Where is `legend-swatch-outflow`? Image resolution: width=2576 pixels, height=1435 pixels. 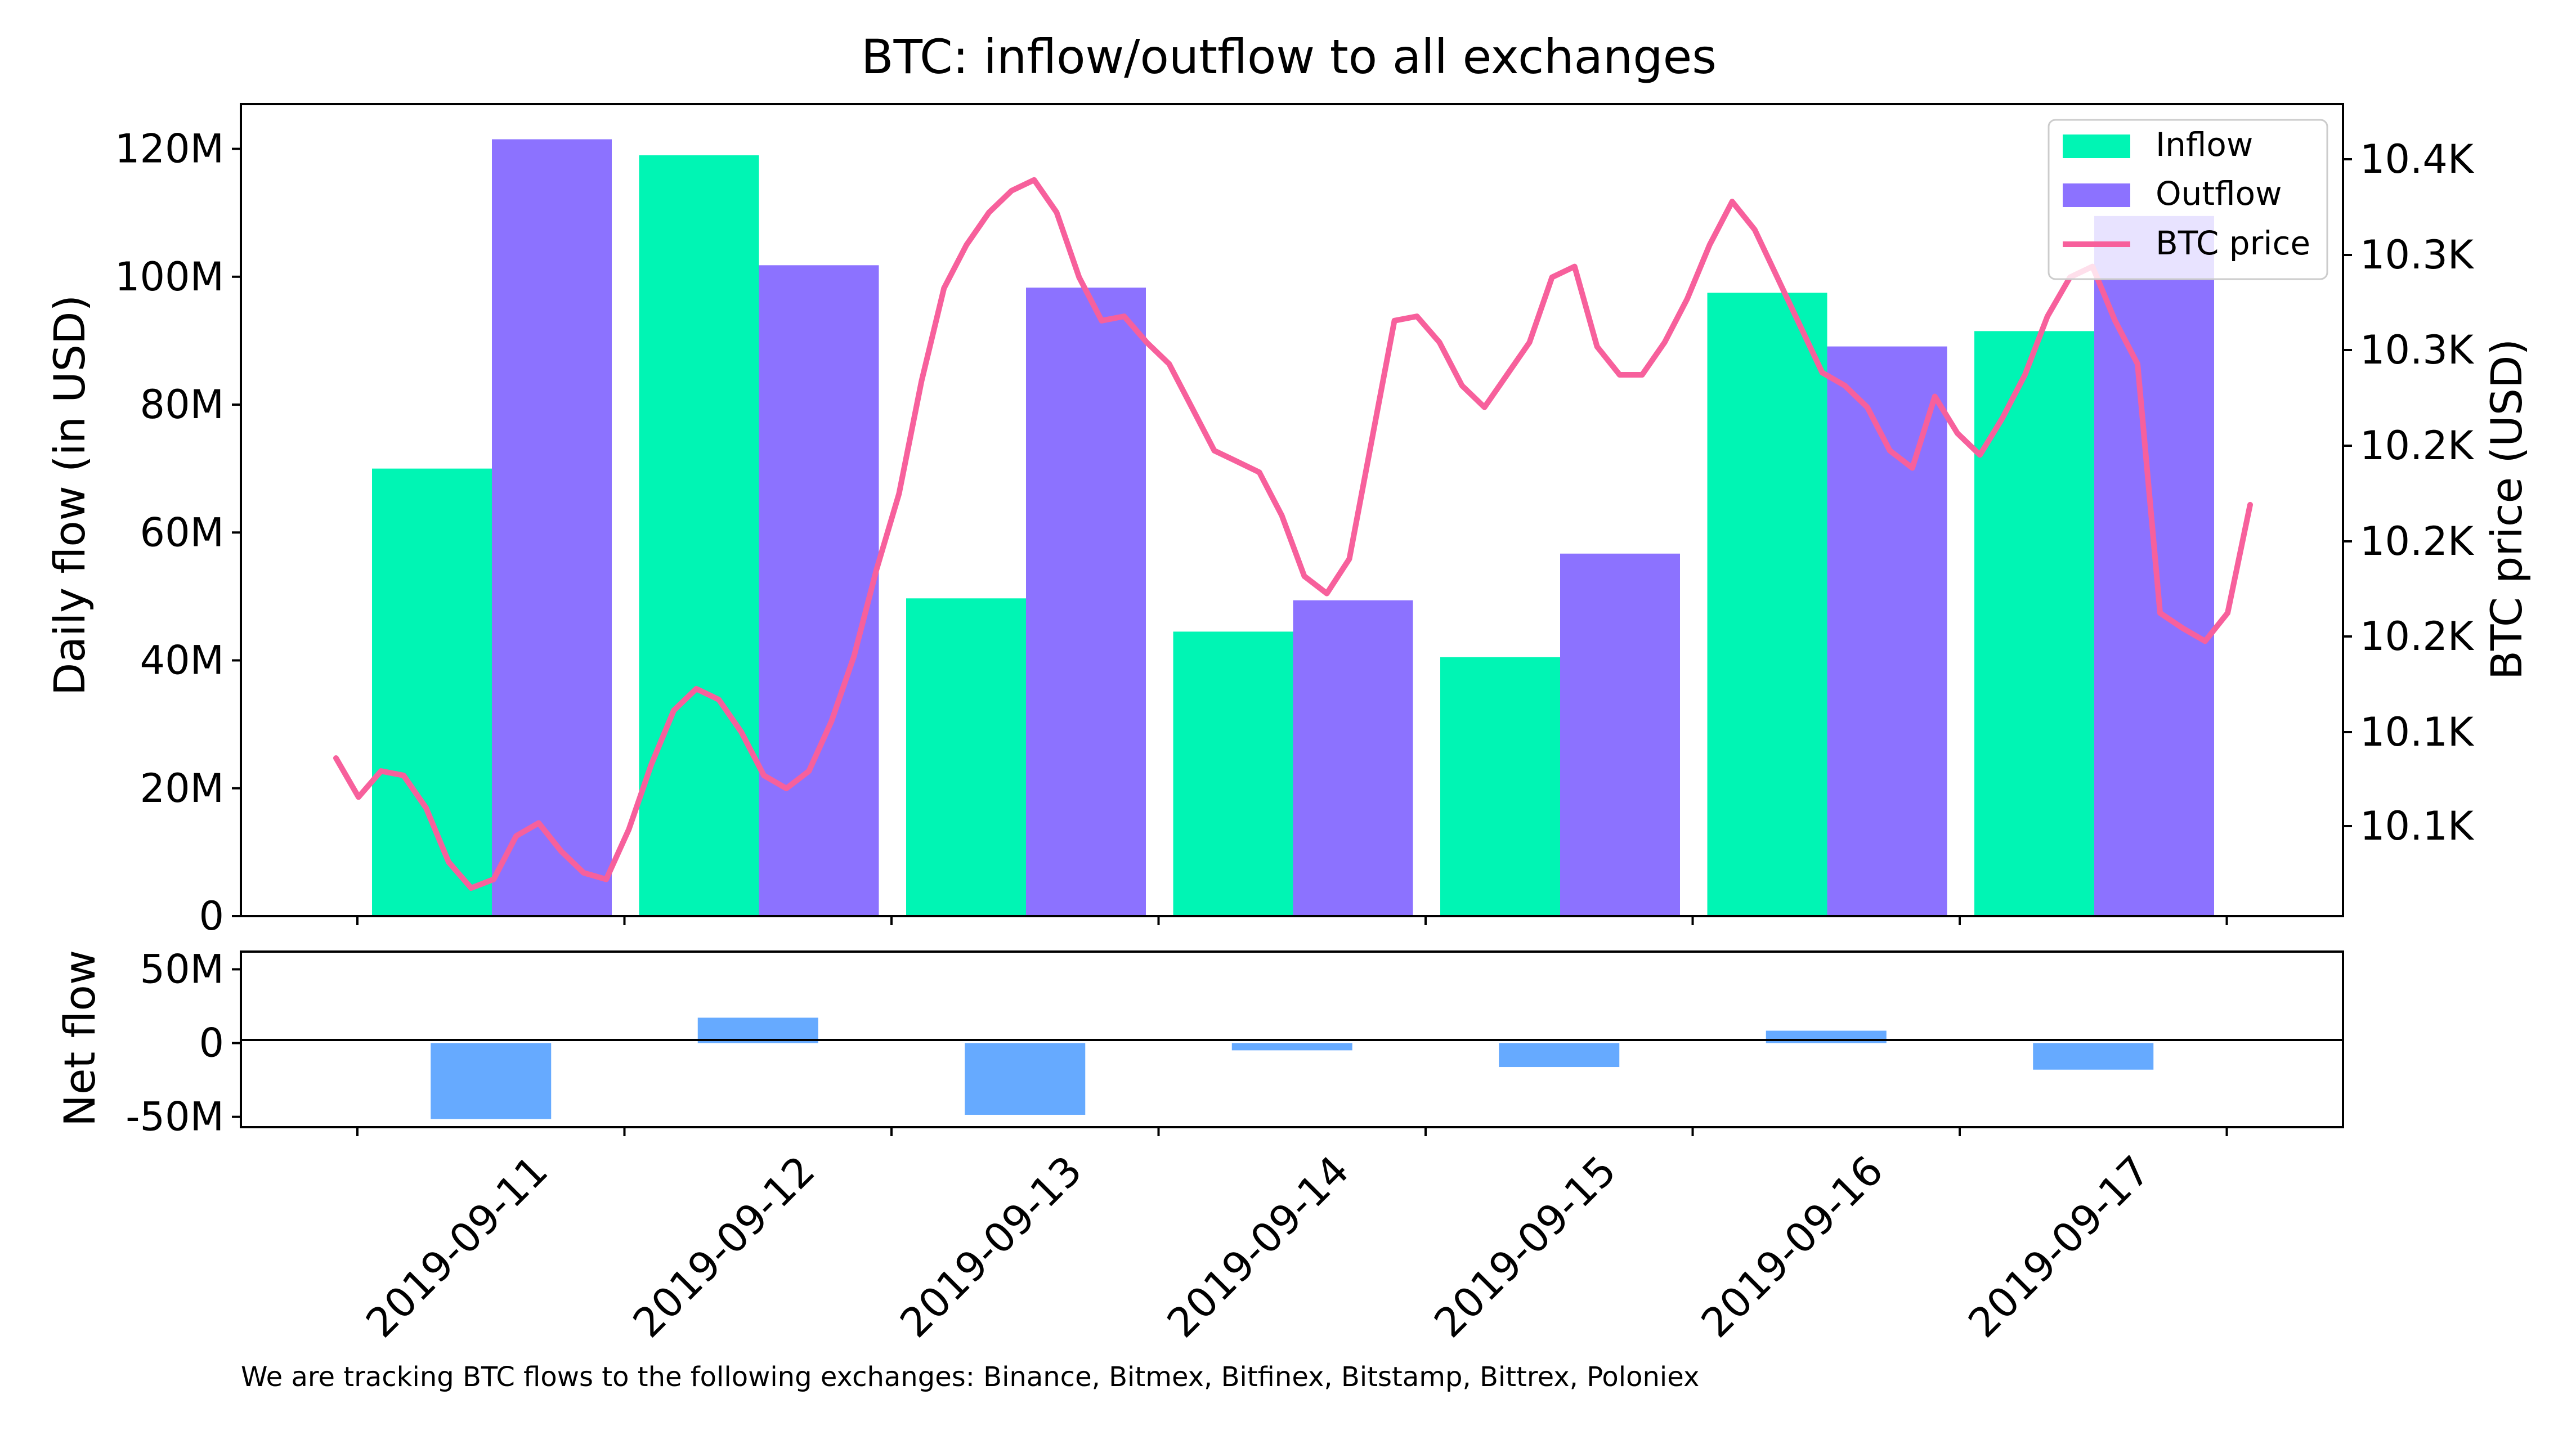
legend-swatch-outflow is located at coordinates (2096, 195).